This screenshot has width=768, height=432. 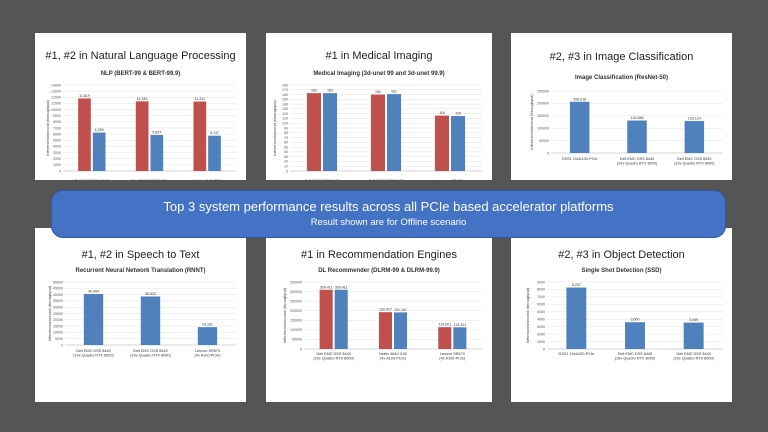 I want to click on y-tick-label: 90, so click(x=286, y=128).